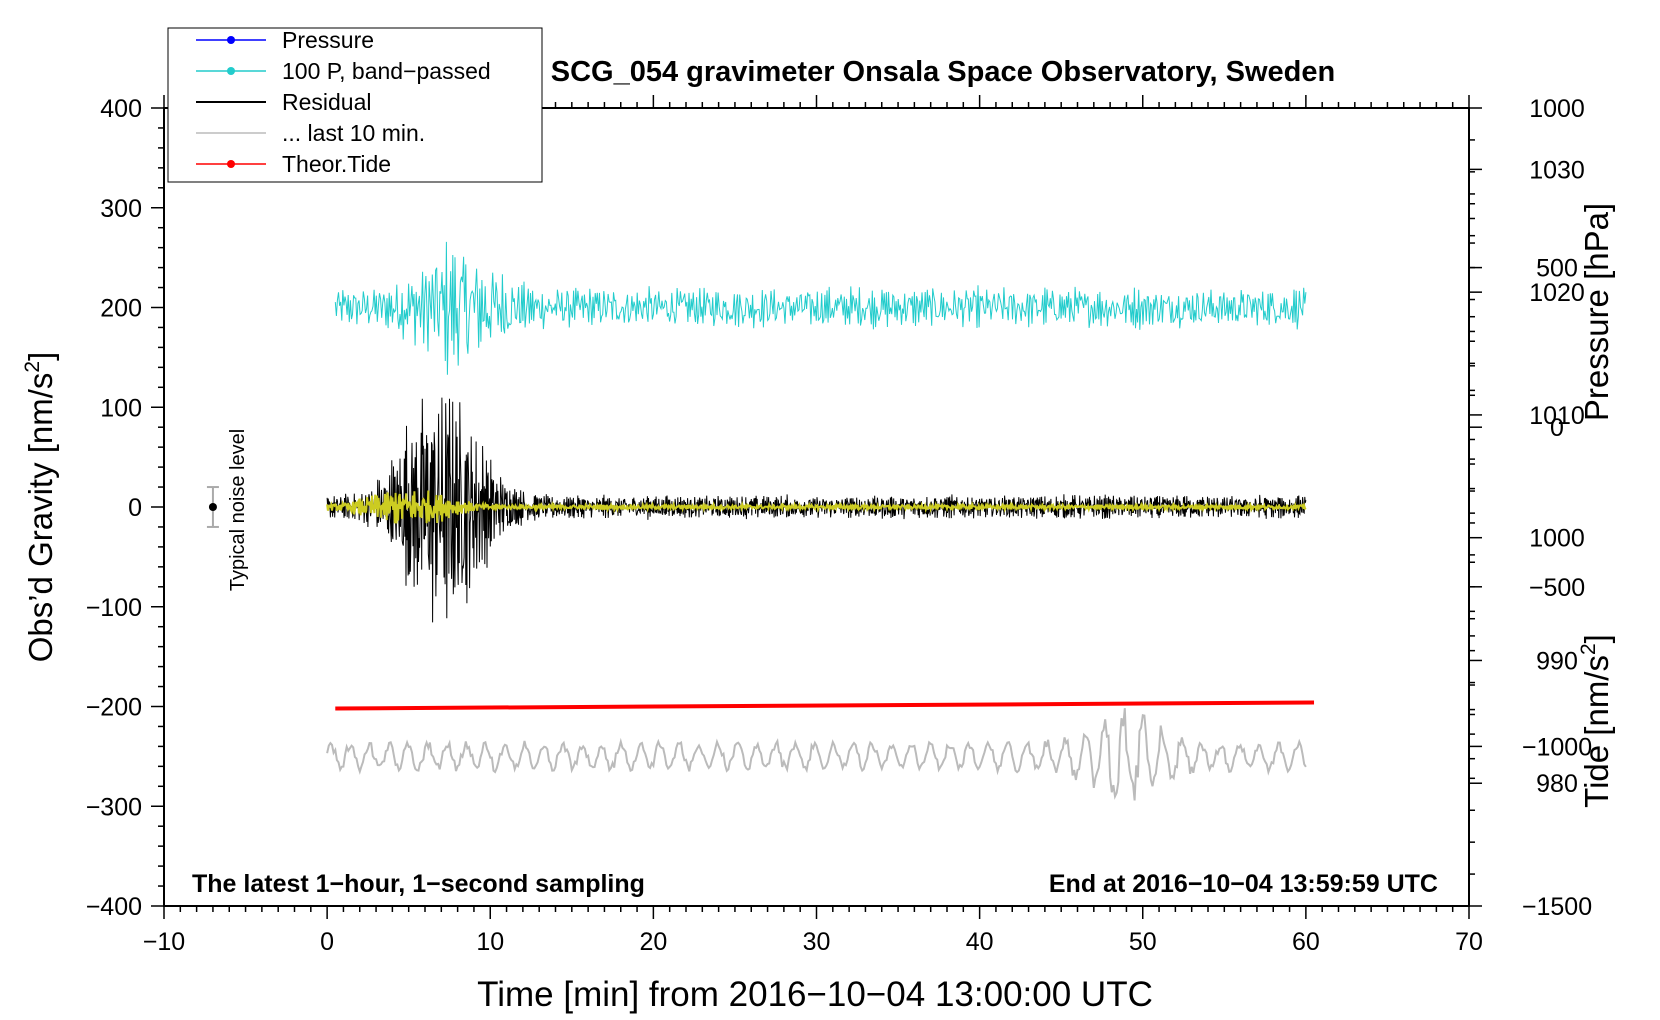 Image resolution: width=1660 pixels, height=1020 pixels. I want to click on pressure-tick-label: 990, so click(1557, 661).